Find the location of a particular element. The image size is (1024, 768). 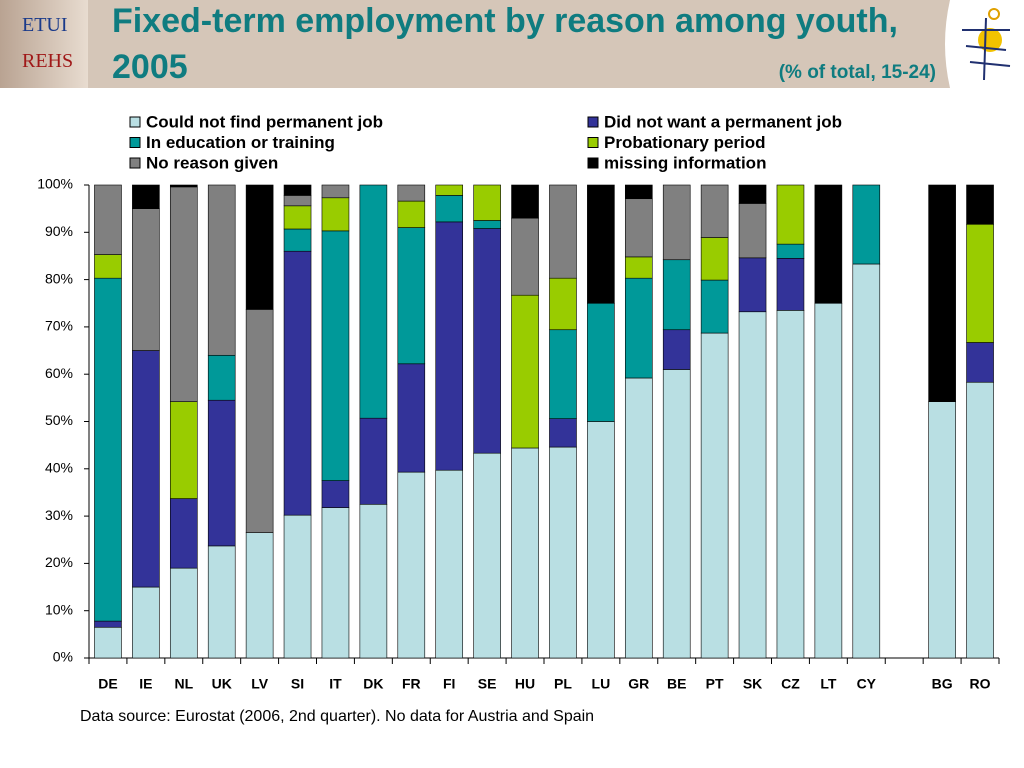

x-tick-label: SI is located at coordinates (297, 684).